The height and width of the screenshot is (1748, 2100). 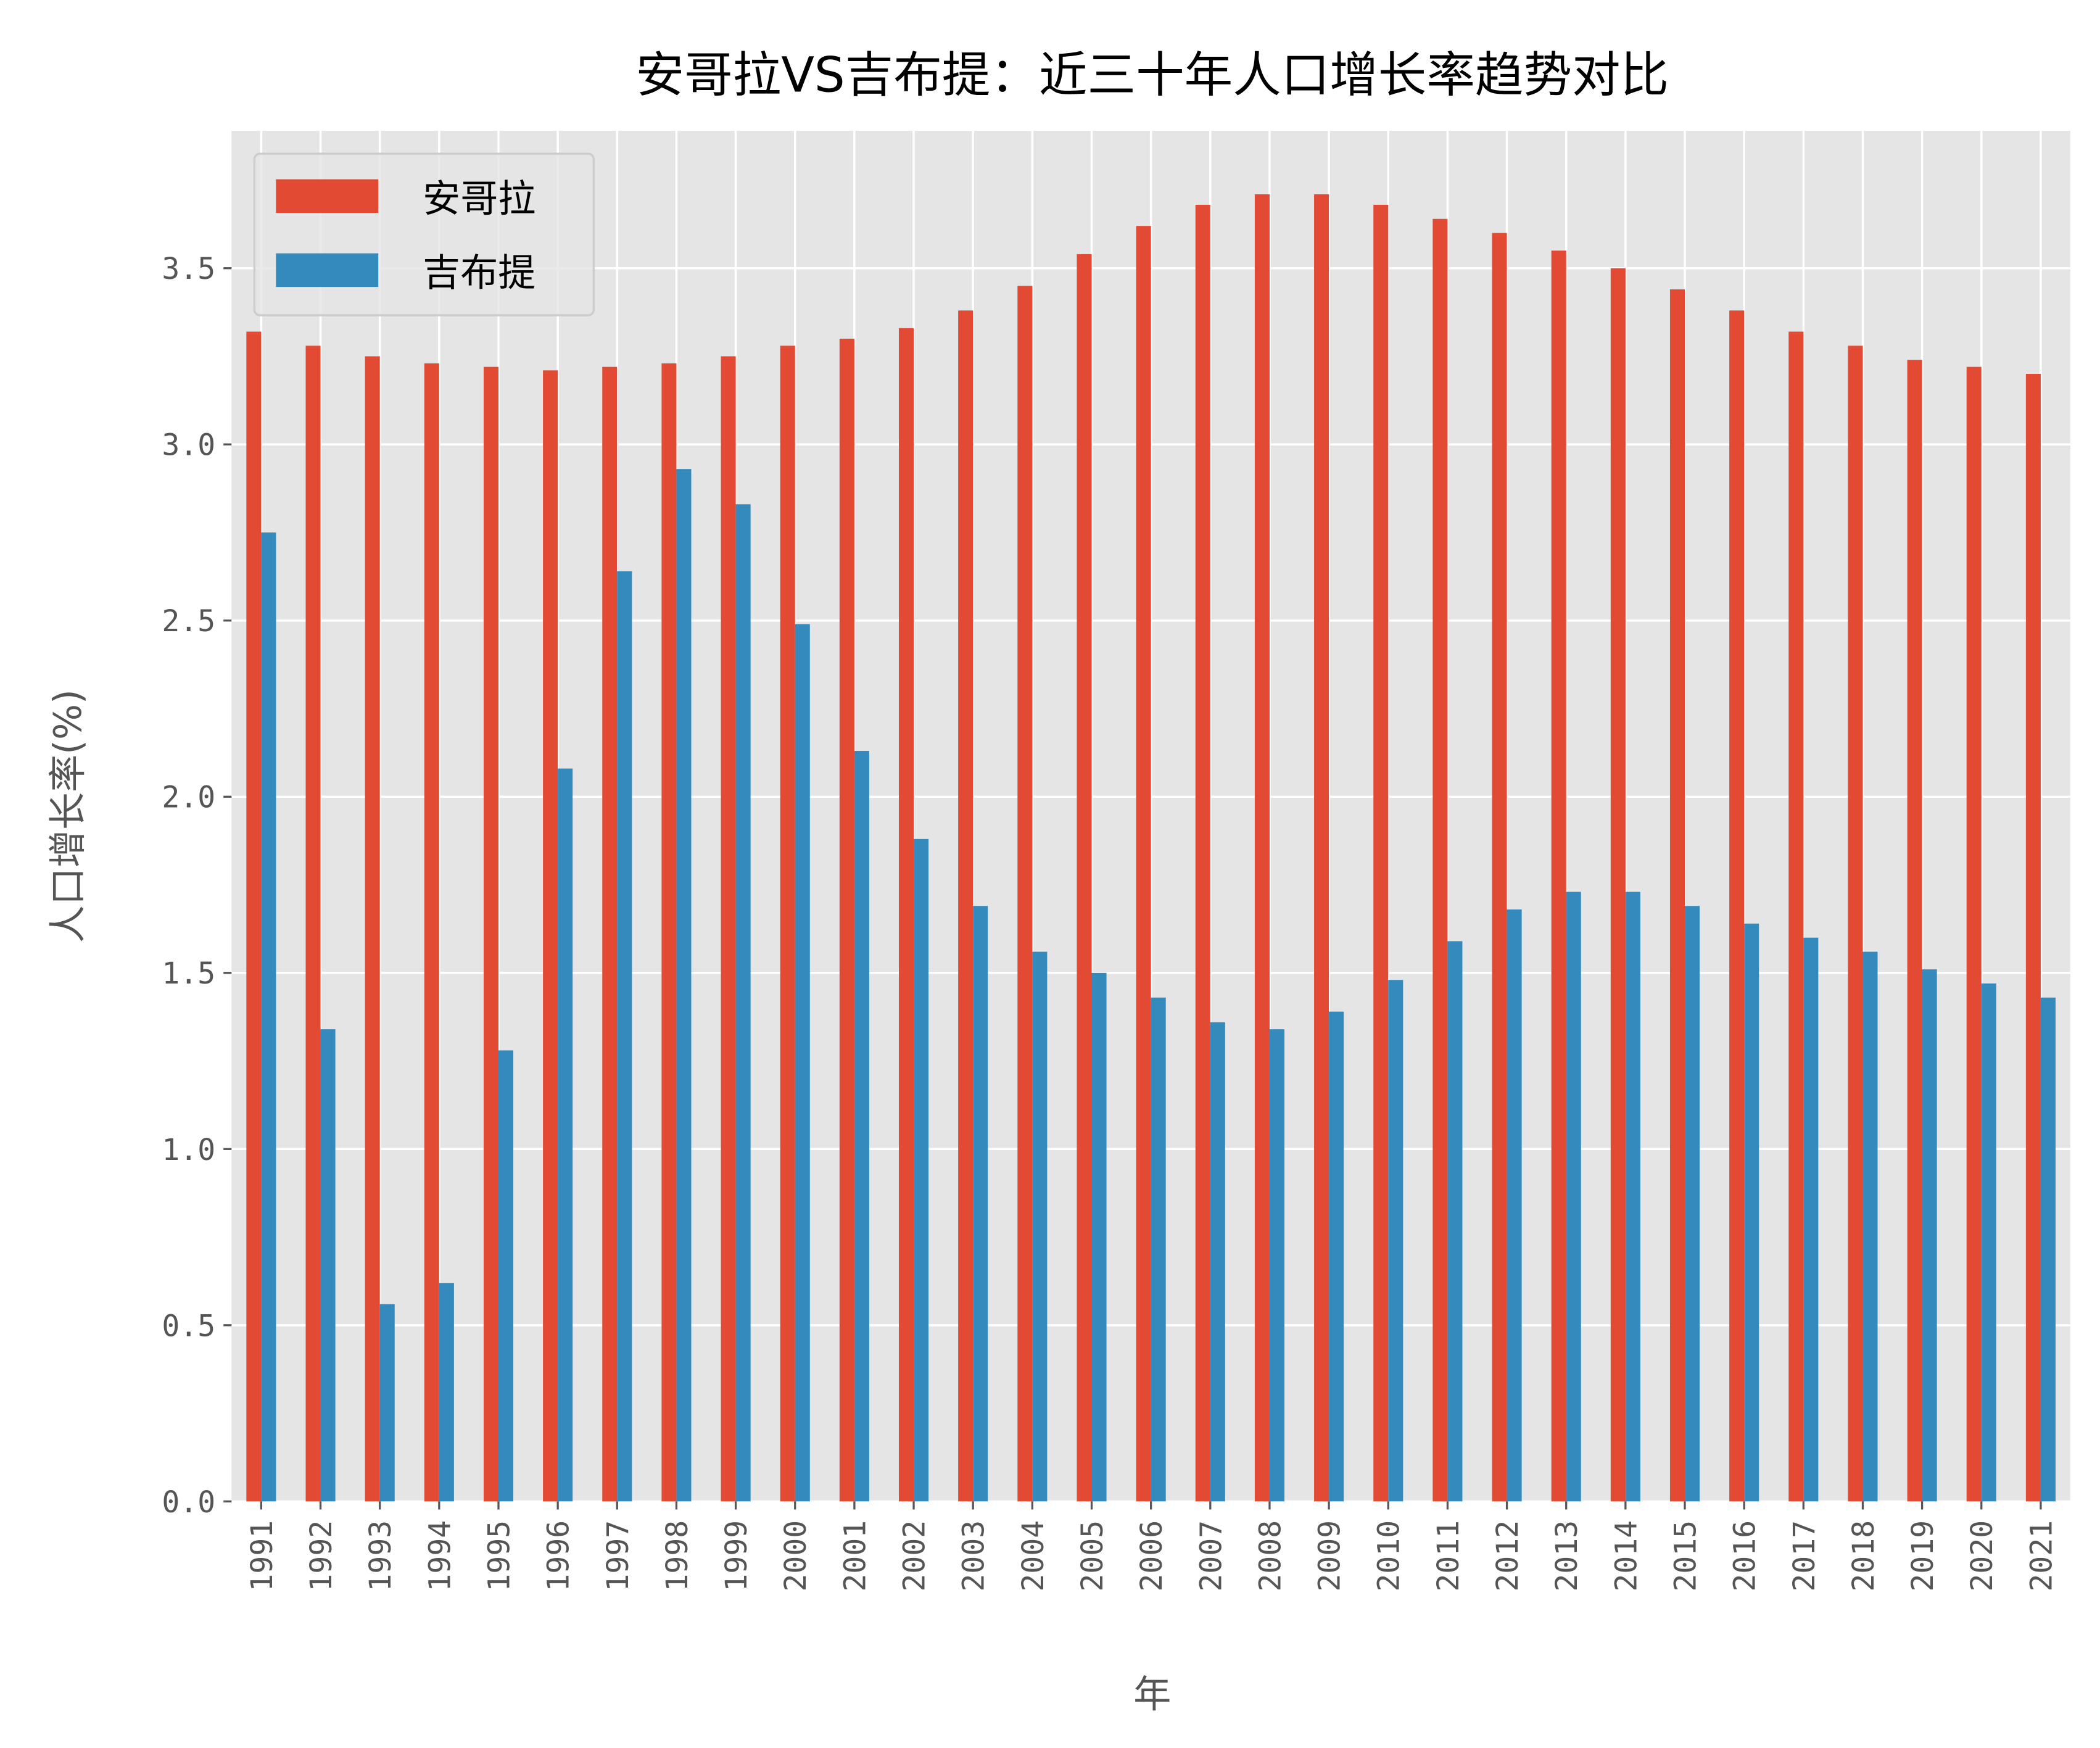 I want to click on bar-angola-2016, so click(x=1737, y=906).